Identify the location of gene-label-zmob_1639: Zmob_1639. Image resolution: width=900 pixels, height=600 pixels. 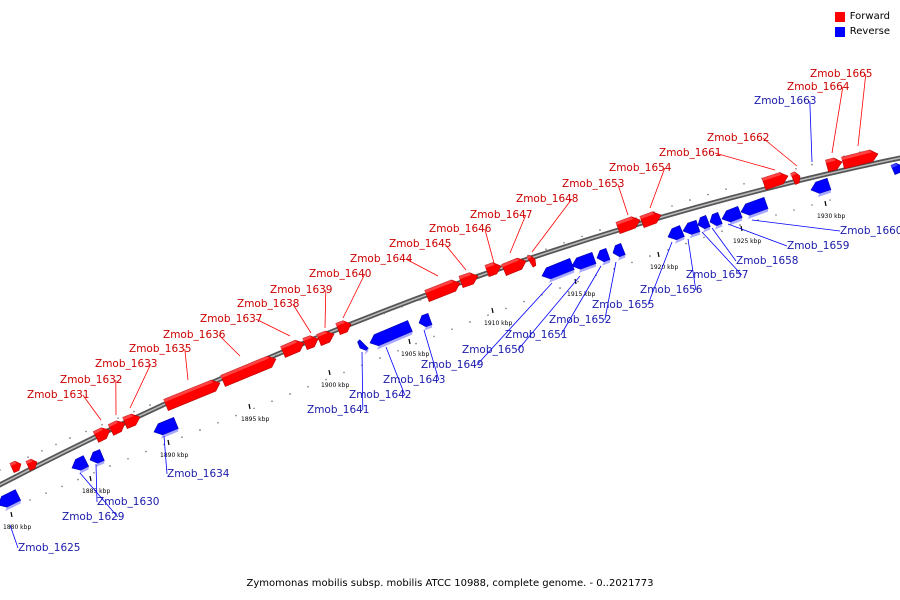
(301, 290).